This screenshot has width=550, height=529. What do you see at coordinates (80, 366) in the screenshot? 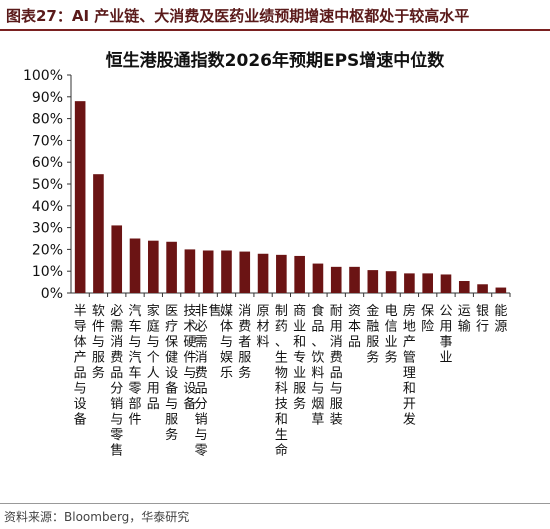
I see `x-tick-label: 半导体产品与设备` at bounding box center [80, 366].